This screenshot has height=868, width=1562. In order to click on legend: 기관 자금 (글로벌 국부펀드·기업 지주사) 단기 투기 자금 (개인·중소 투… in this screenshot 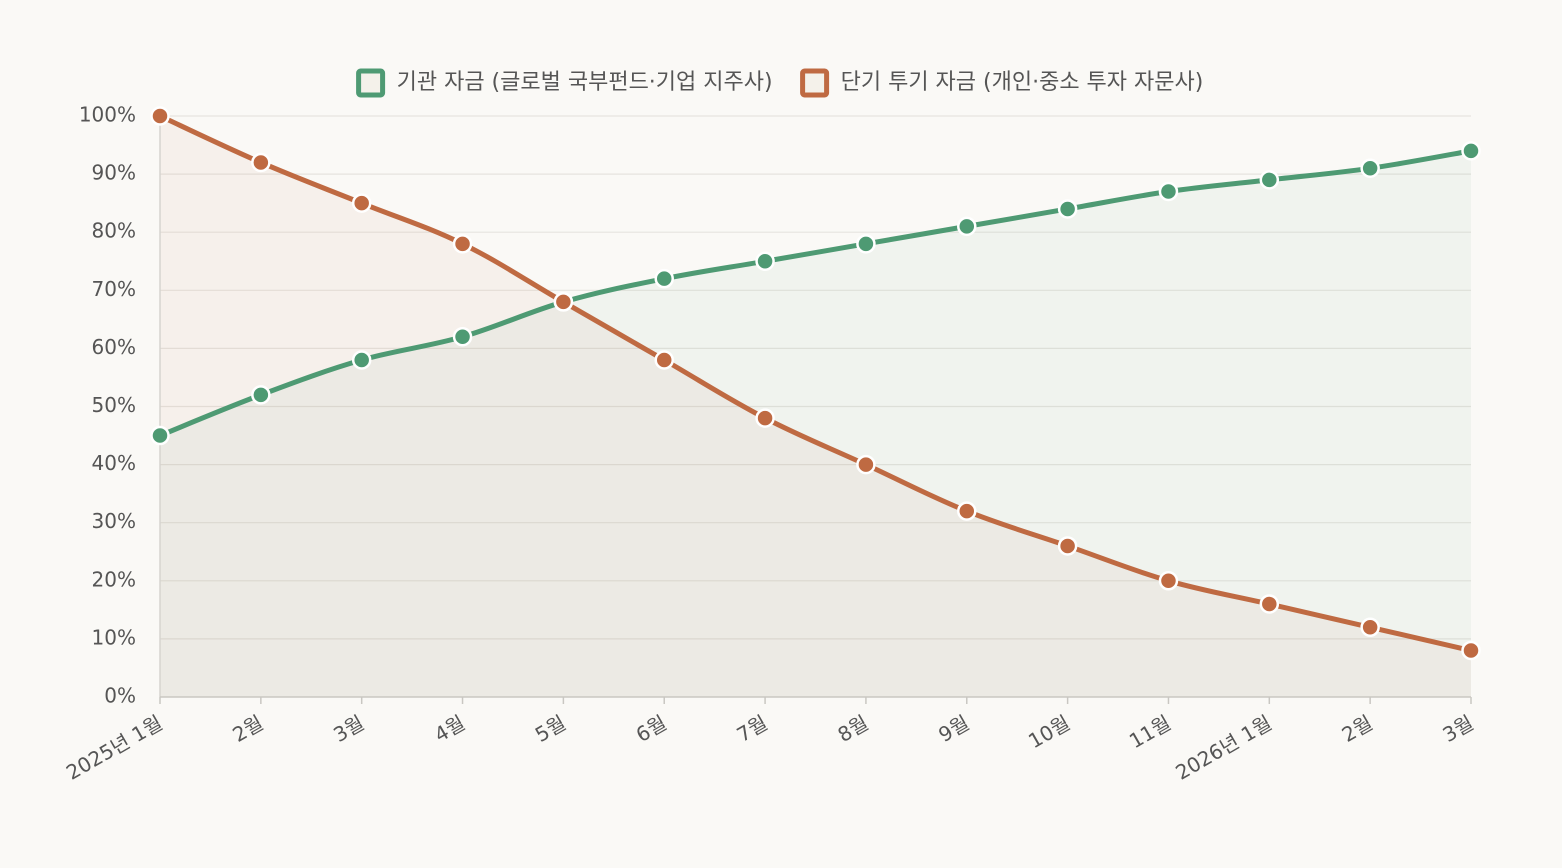, I will do `click(780, 83)`.